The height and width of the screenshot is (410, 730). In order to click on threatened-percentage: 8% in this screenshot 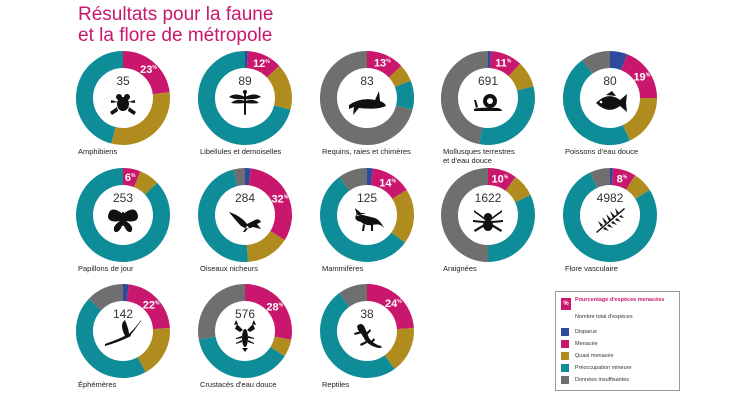, I will do `click(622, 179)`.